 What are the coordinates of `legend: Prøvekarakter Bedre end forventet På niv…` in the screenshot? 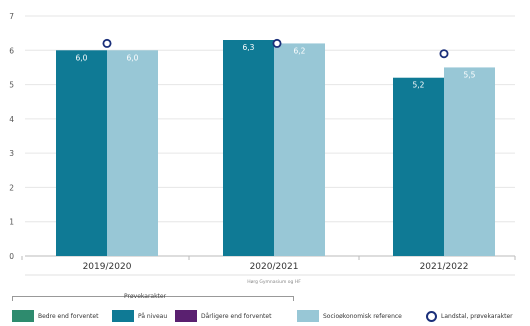 It's located at (265, 309).